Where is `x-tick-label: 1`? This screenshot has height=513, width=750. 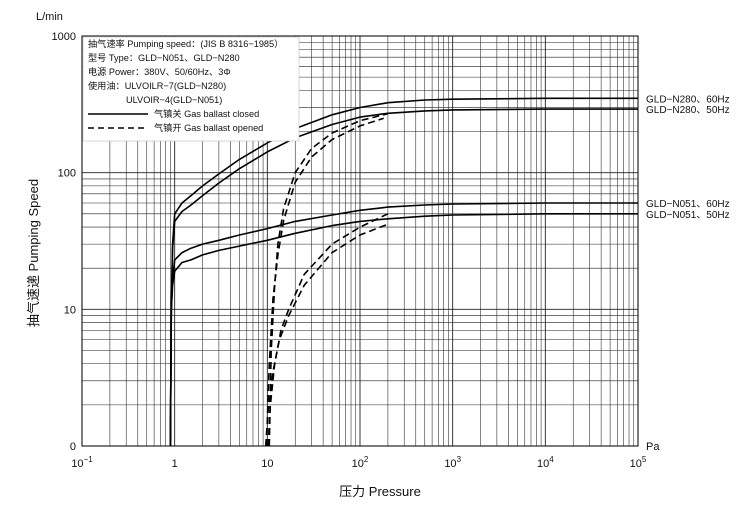
x-tick-label: 1 is located at coordinates (175, 464).